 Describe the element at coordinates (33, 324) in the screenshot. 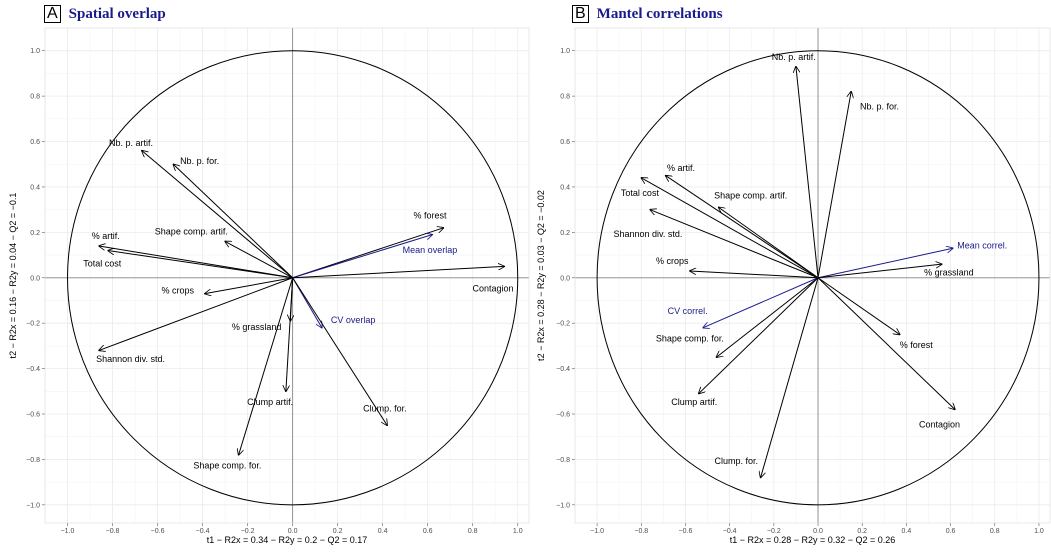

I see `y-tick-label: −0.2` at that location.